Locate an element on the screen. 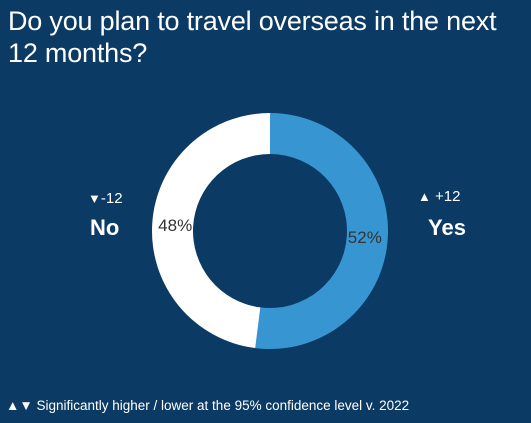 Image resolution: width=531 pixels, height=423 pixels. yes-category-label: Yes is located at coordinates (447, 227).